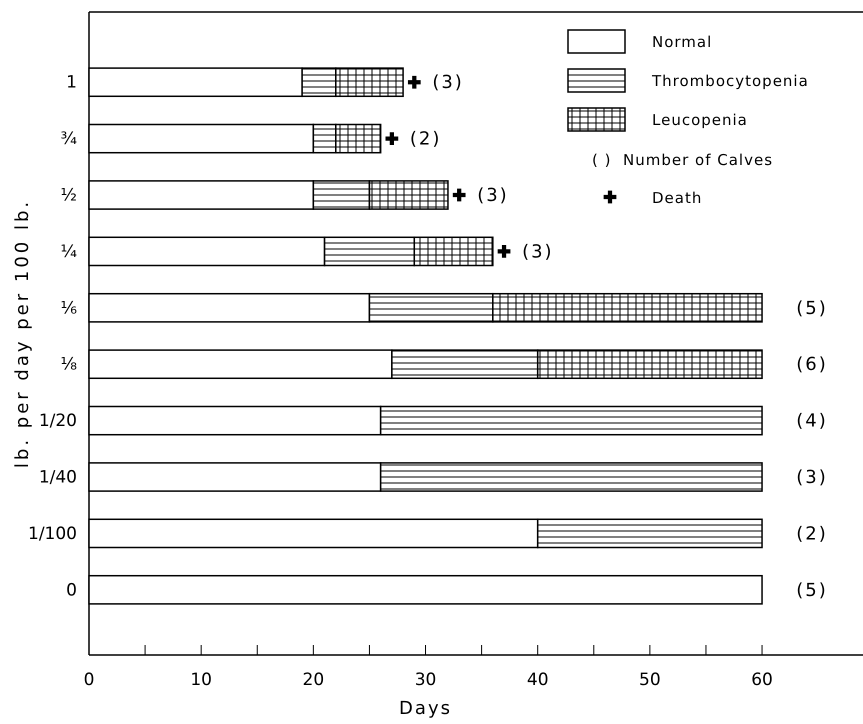 The image size is (863, 724). Describe the element at coordinates (71, 82) in the screenshot. I see `y-tick-label: 1` at that location.